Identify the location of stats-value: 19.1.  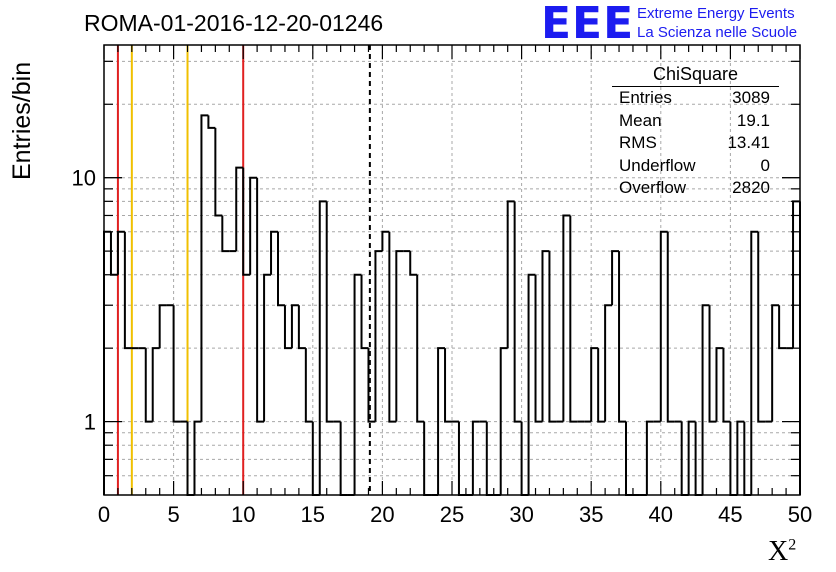
(753, 120).